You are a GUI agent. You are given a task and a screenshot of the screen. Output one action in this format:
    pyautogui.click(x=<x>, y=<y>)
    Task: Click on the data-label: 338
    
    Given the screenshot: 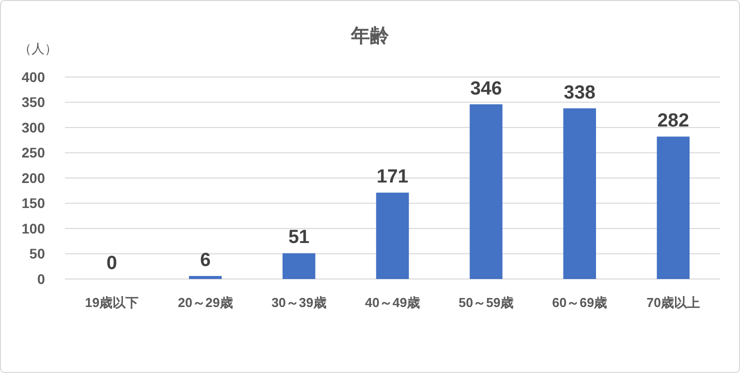 What is the action you would take?
    pyautogui.click(x=580, y=93)
    